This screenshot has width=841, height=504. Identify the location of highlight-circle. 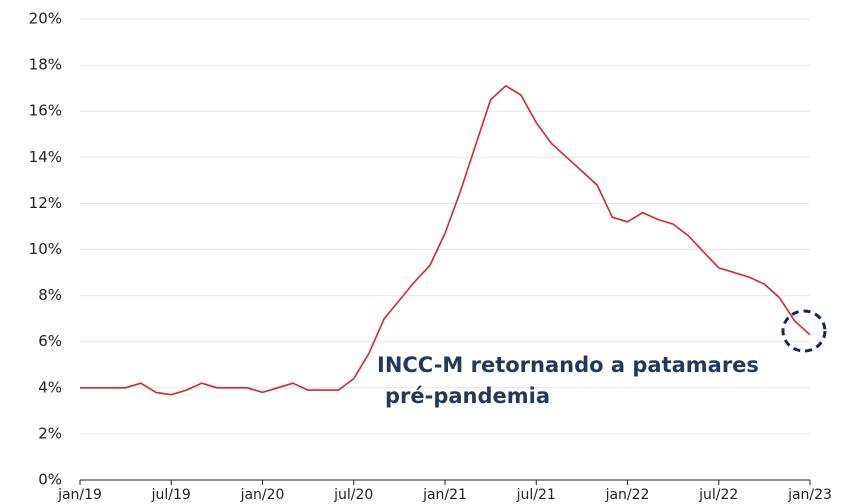
(804, 331).